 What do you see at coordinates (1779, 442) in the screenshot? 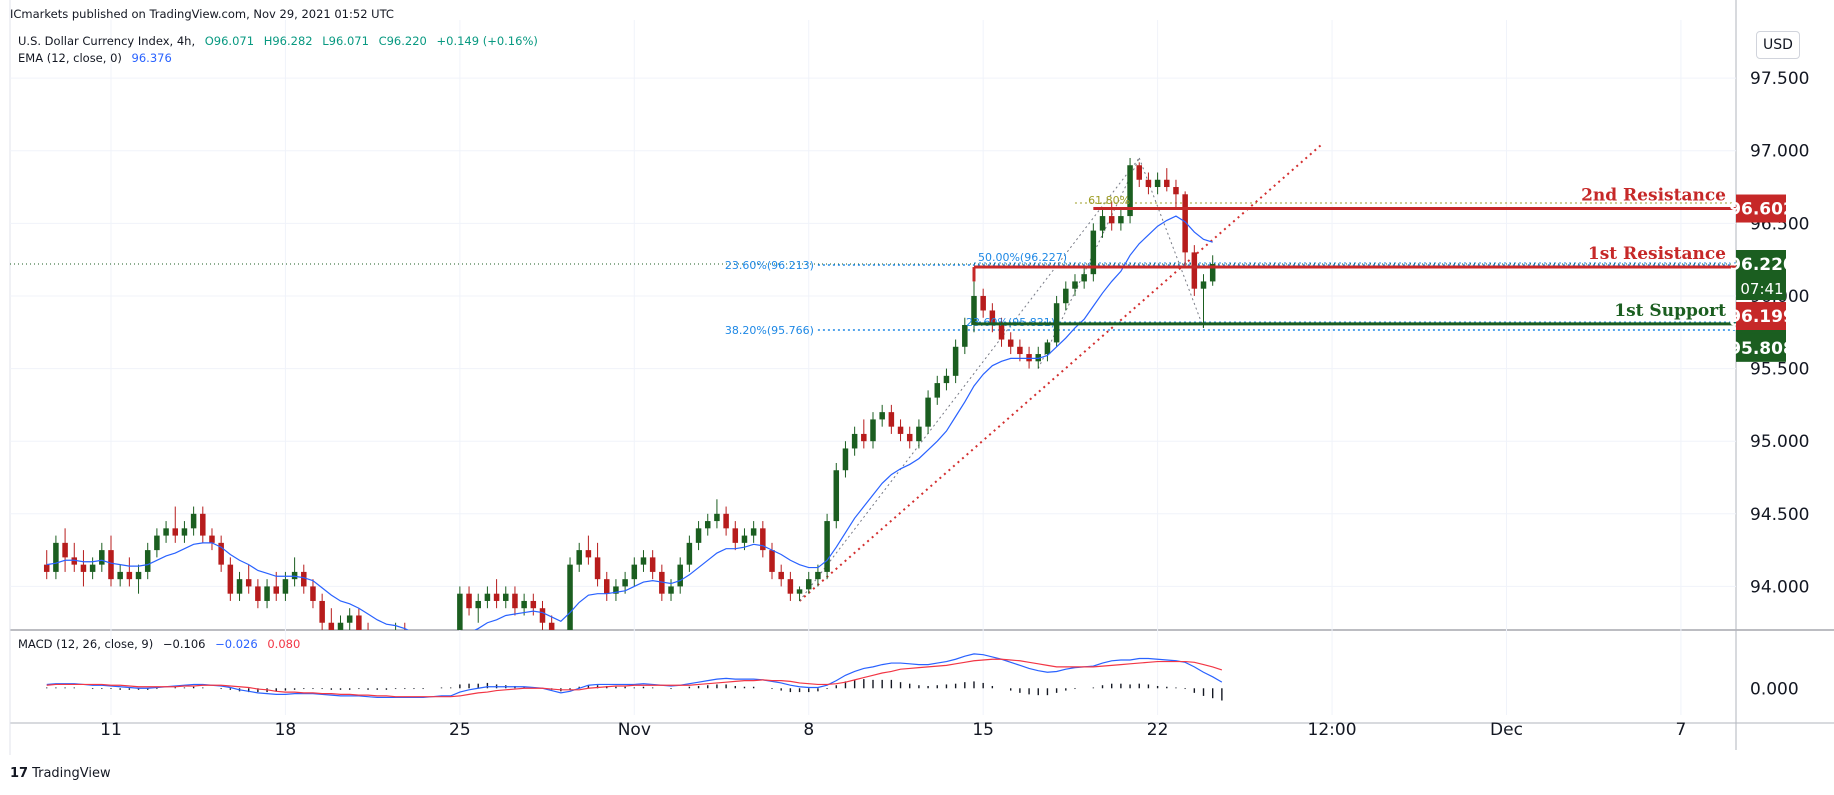
I see `y-tick-label: 95.000` at bounding box center [1779, 442].